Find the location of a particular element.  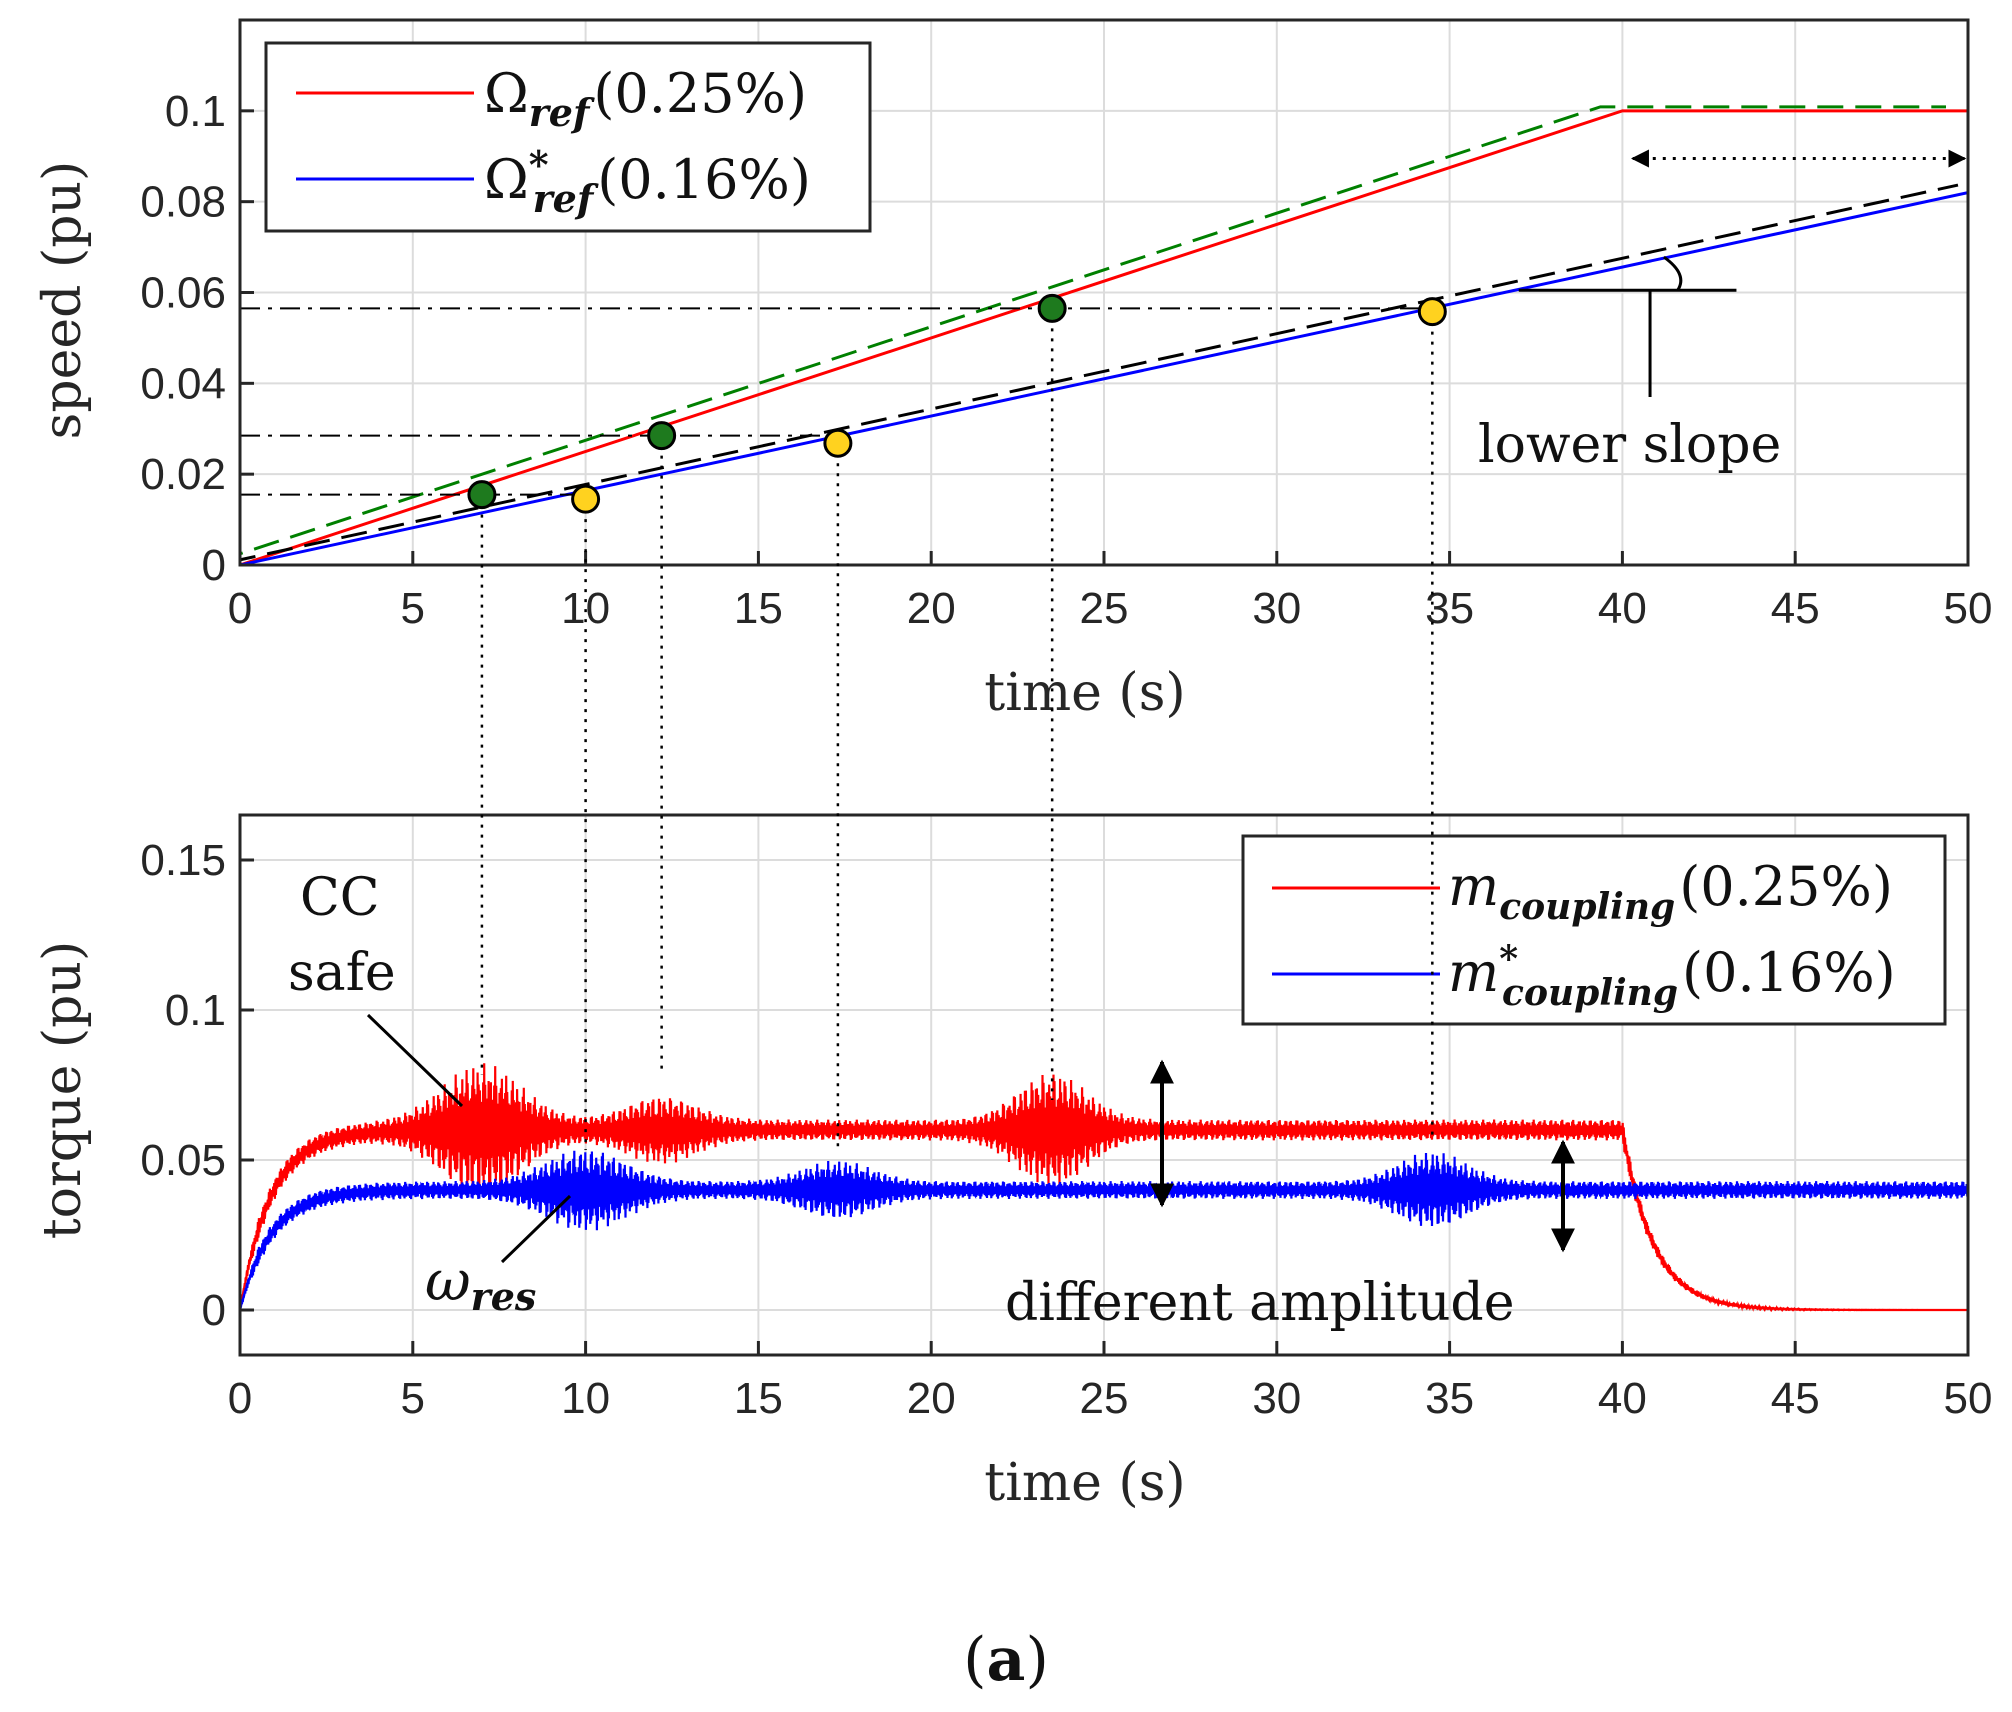

torque-x-tick-label: 40 is located at coordinates (1622, 1398).